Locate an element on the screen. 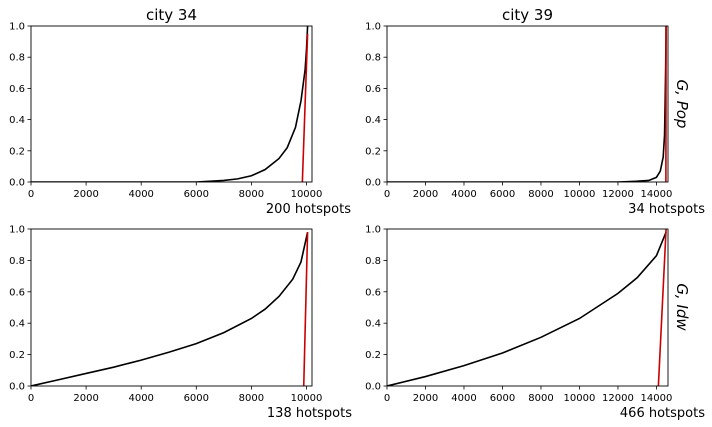 Image resolution: width=712 pixels, height=427 pixels. chart-title: city 34 is located at coordinates (171, 15).